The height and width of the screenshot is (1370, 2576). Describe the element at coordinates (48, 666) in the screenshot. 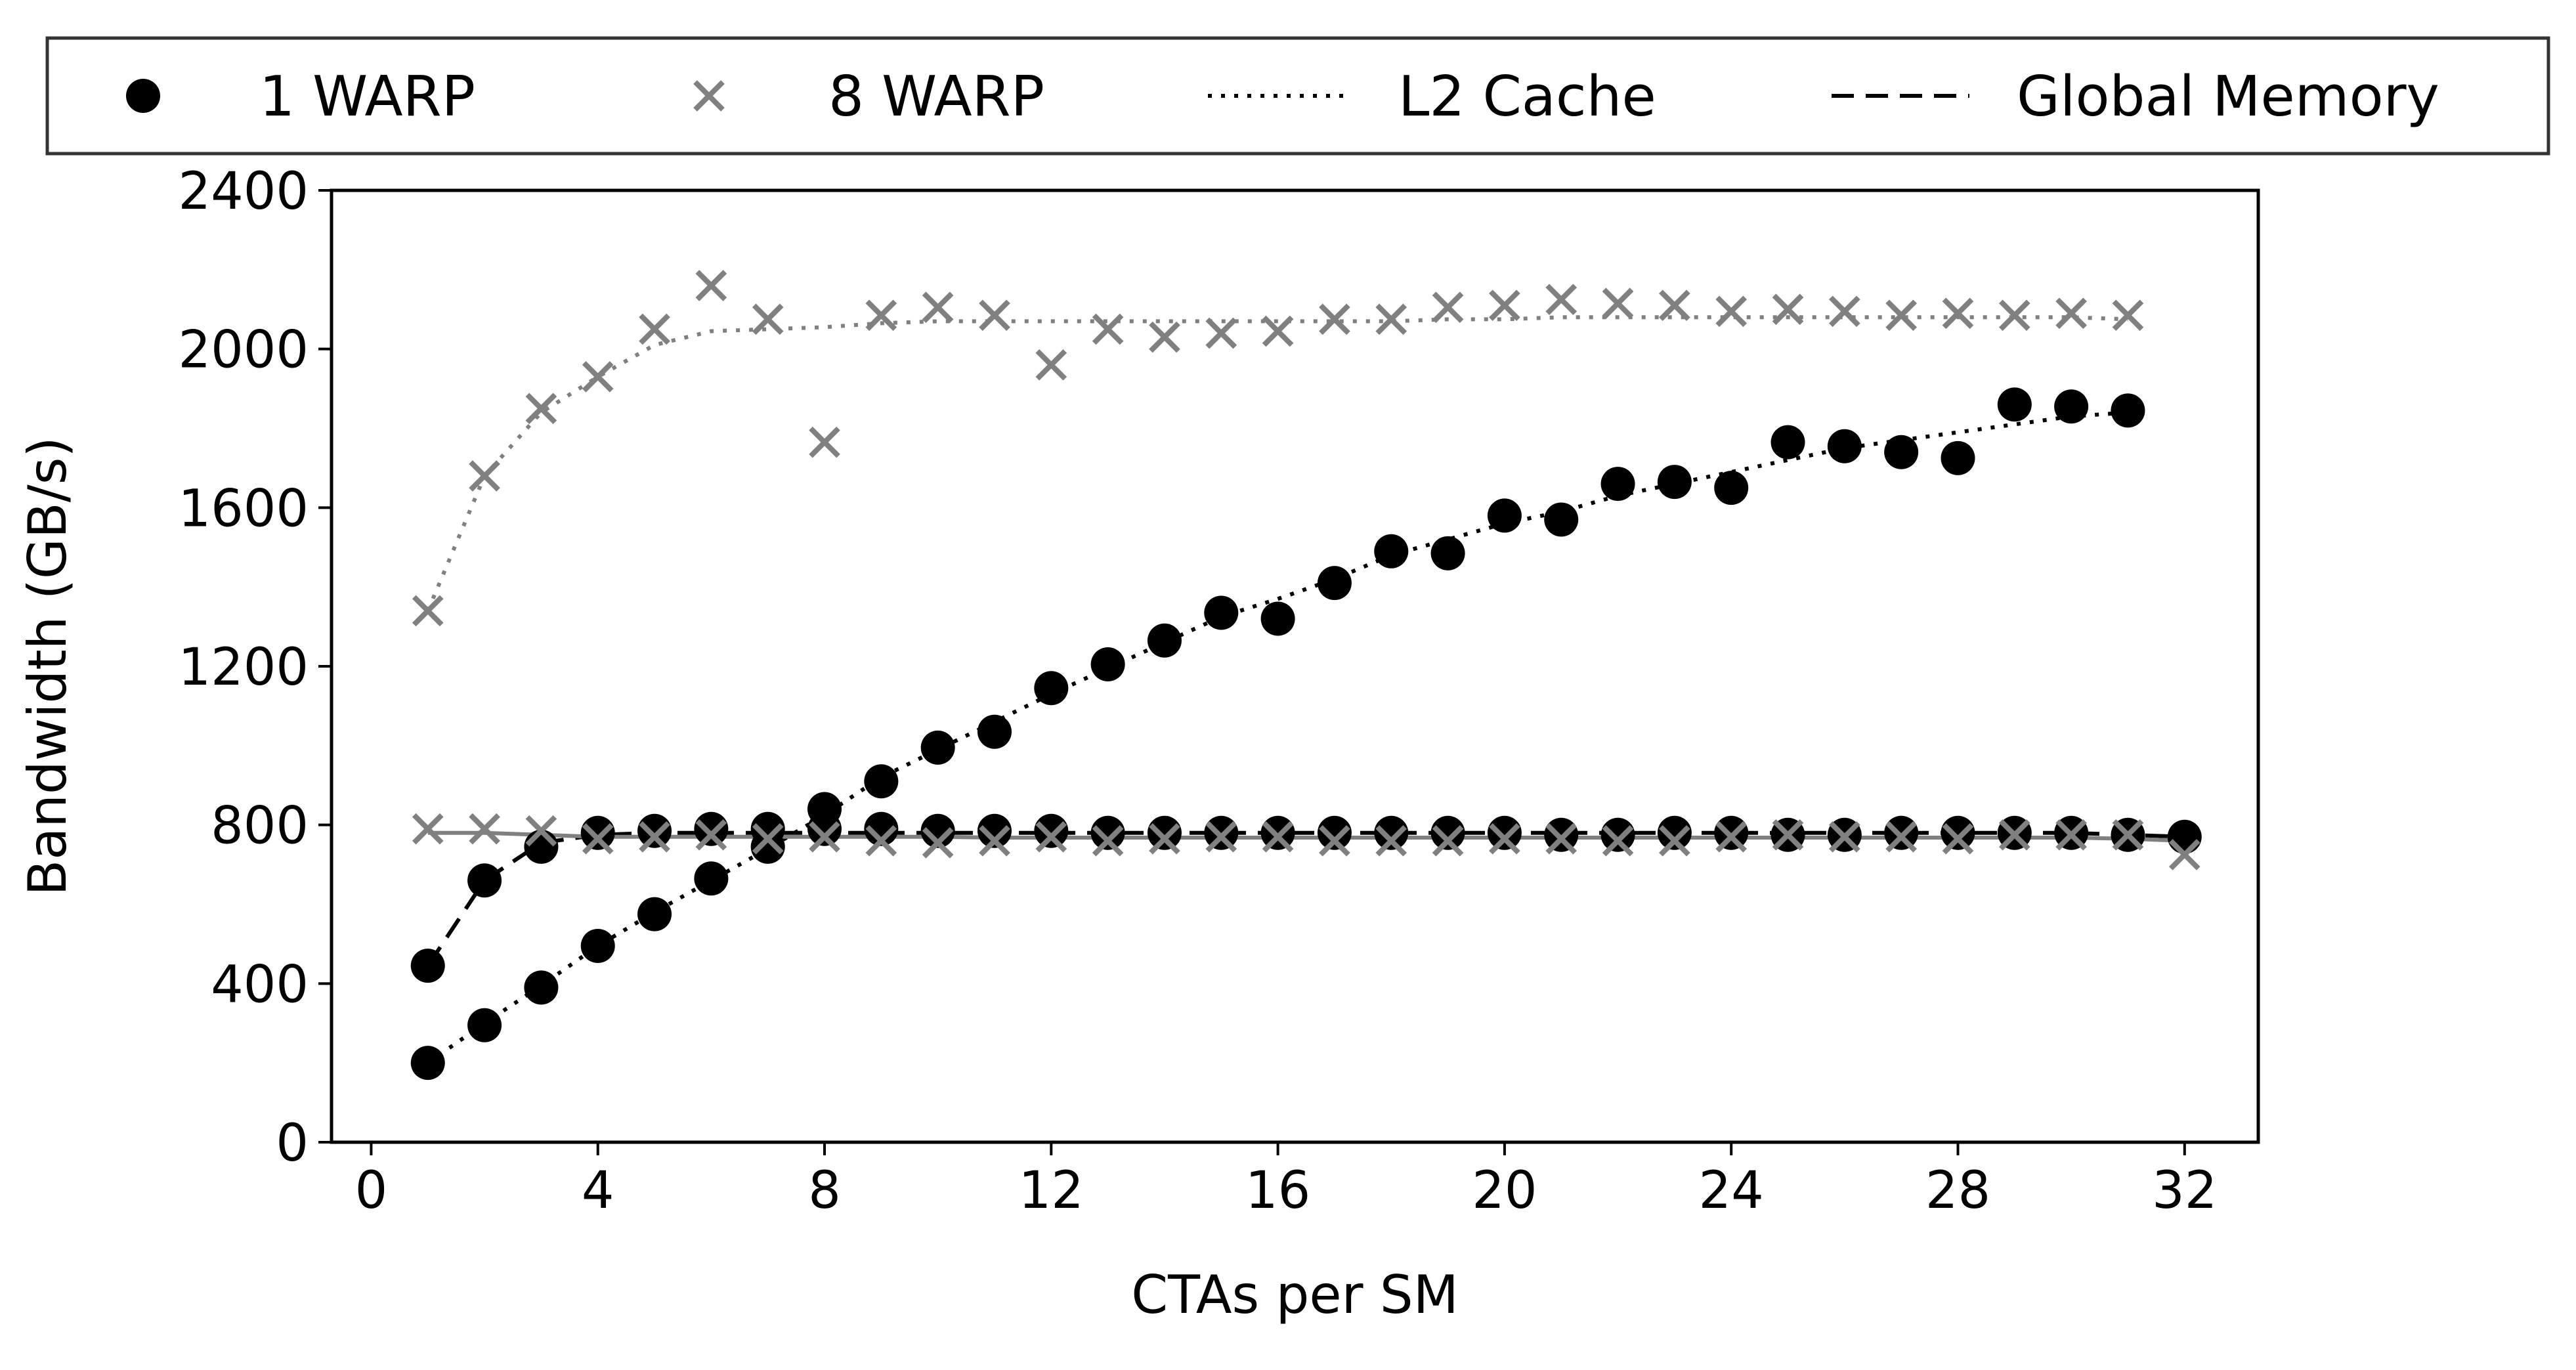

I see `y-axis-label: Bandwidth (GB/s)` at that location.